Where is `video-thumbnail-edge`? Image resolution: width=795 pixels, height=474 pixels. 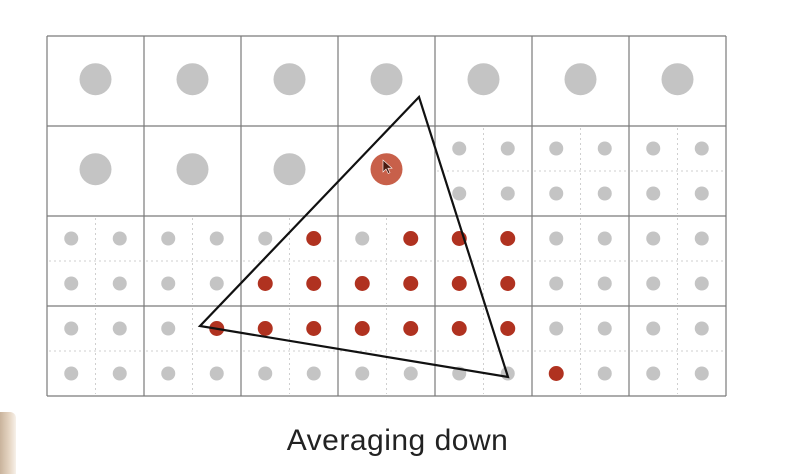 video-thumbnail-edge is located at coordinates (8, 443).